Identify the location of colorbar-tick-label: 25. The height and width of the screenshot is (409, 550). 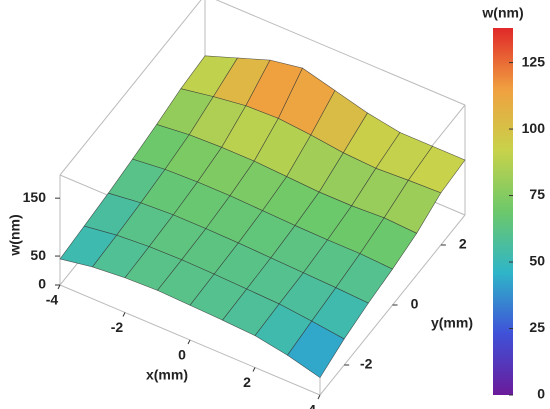
(537, 327).